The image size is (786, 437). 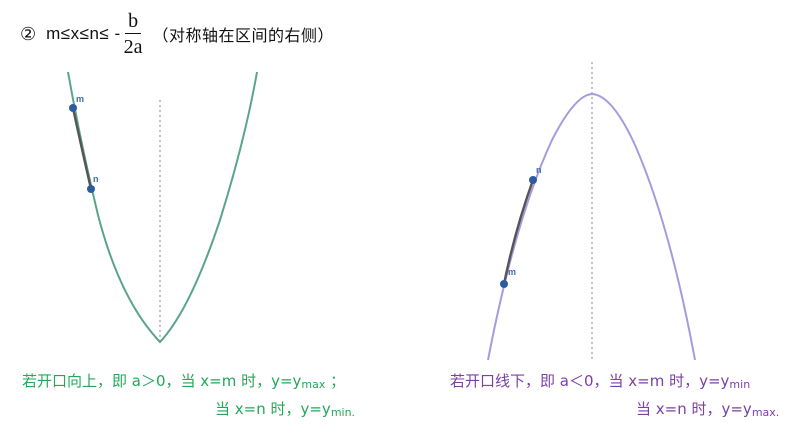 What do you see at coordinates (694, 409) in the screenshot?
I see `right-caption-line2-text: 当 x=n 时，y=y` at bounding box center [694, 409].